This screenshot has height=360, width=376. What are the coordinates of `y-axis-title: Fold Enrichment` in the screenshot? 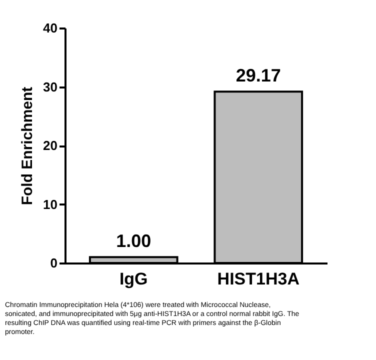 It's located at (27, 146).